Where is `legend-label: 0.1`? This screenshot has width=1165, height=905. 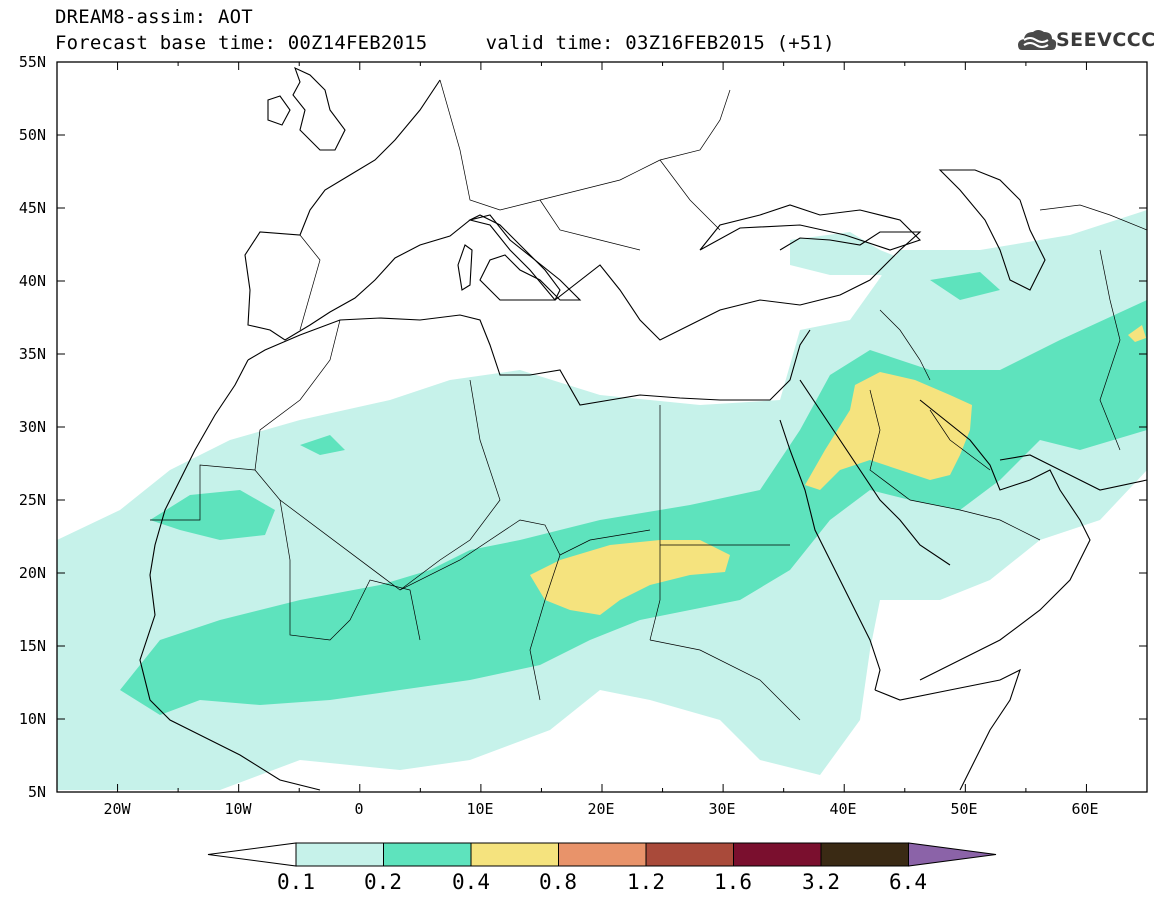
legend-label: 0.1 is located at coordinates (296, 882).